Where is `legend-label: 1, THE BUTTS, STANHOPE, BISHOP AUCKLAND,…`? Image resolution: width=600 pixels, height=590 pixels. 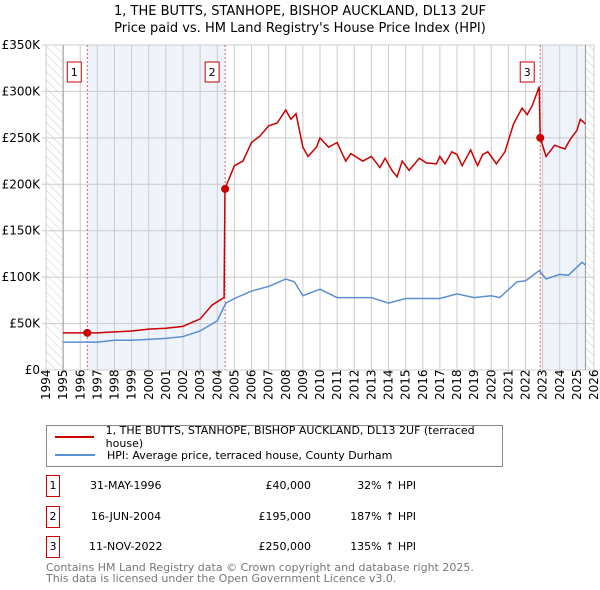
legend-label: 1, THE BUTTS, STANHOPE, BISHOP AUCKLAND,… is located at coordinates (290, 437).